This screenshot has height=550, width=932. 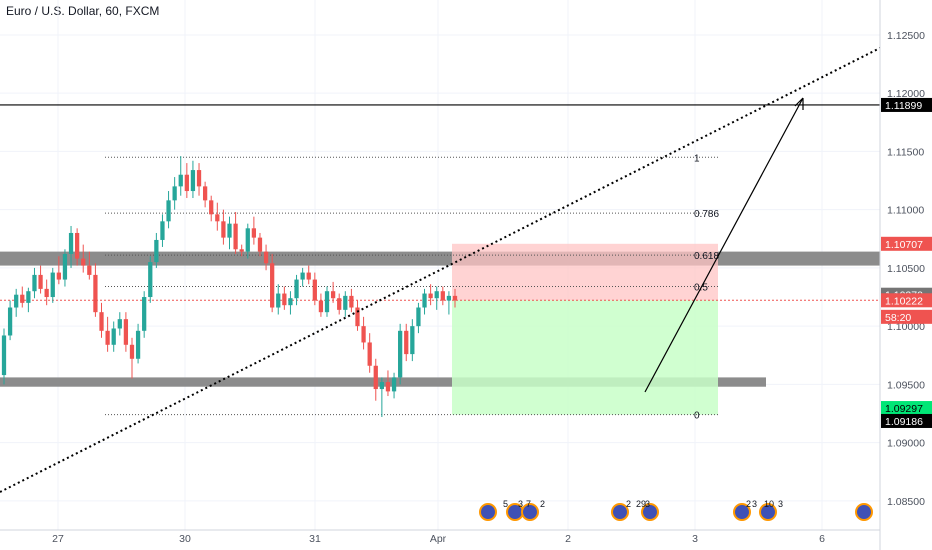 I want to click on event-count-label: 10, so click(x=769, y=504).